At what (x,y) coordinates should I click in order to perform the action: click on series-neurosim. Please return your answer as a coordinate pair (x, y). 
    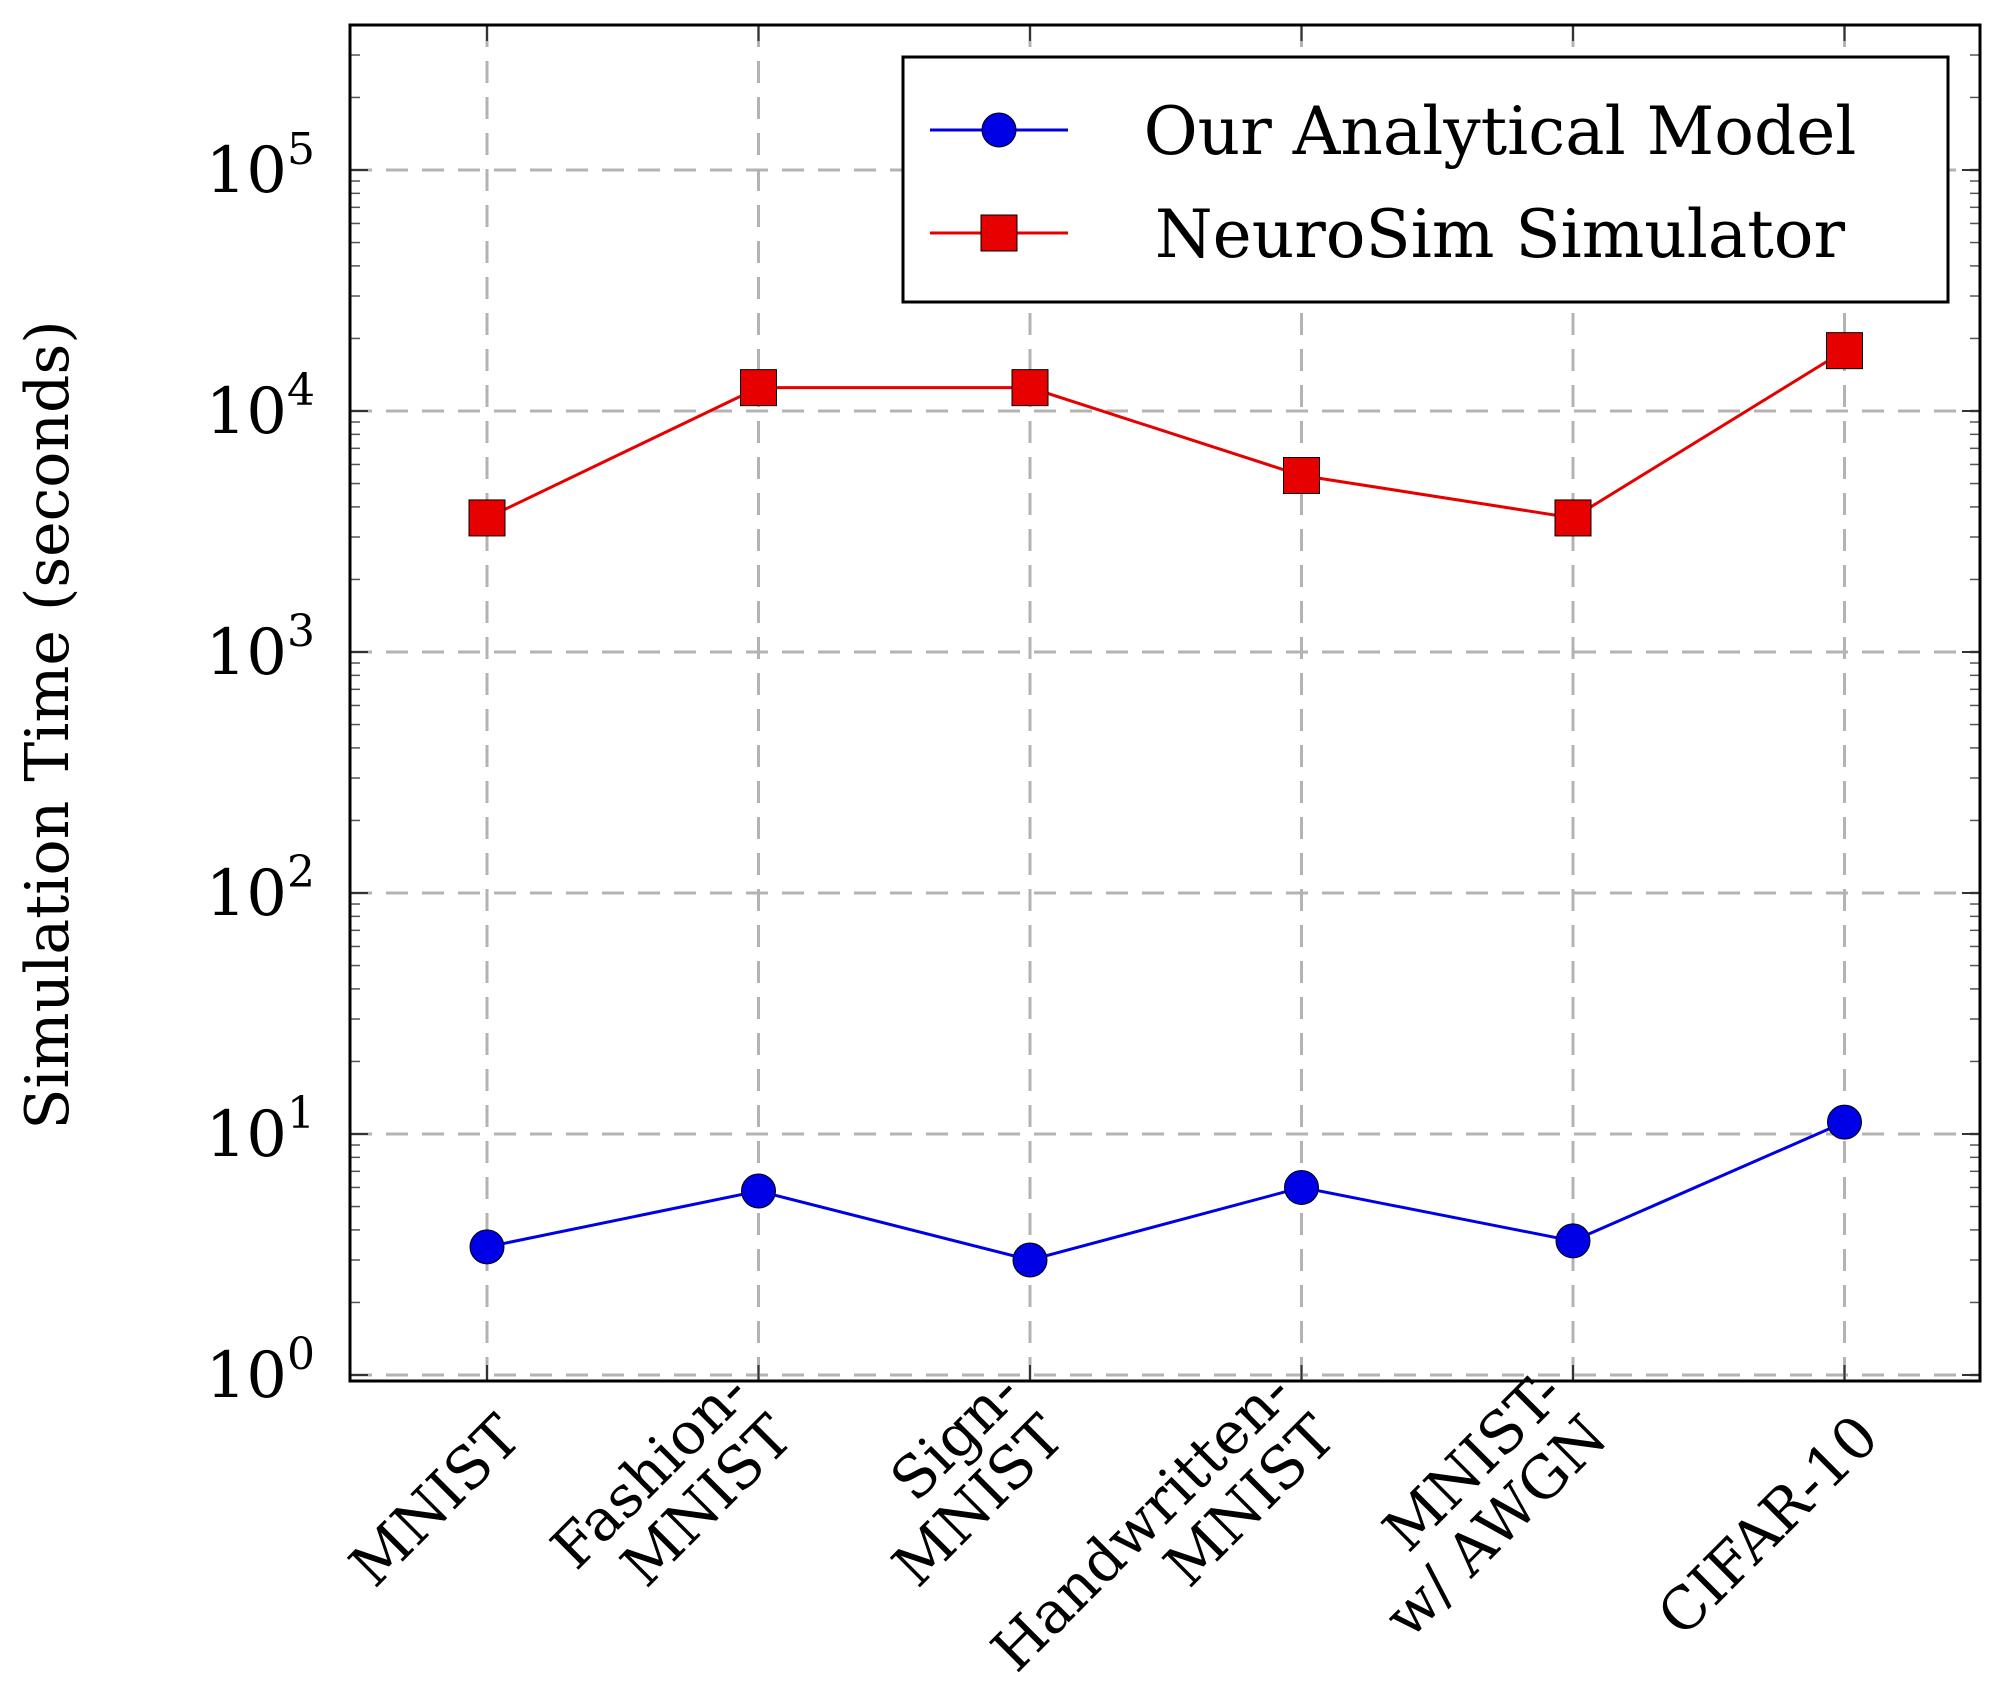
    Looking at the image, I should click on (1165, 434).